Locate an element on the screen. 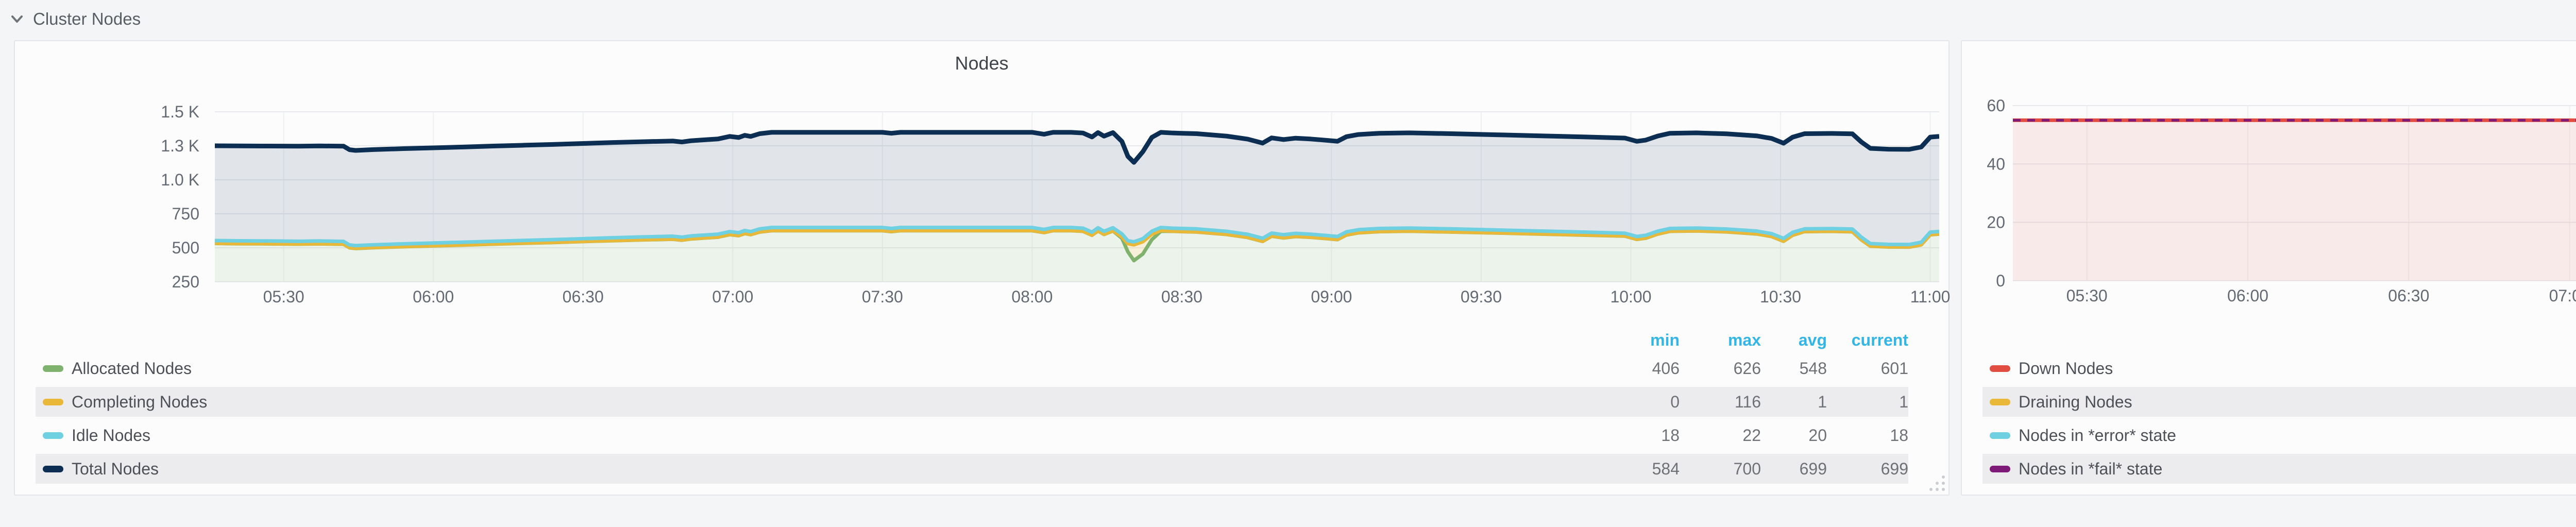 The height and width of the screenshot is (527, 2576). stat-max: 626 is located at coordinates (1747, 368).